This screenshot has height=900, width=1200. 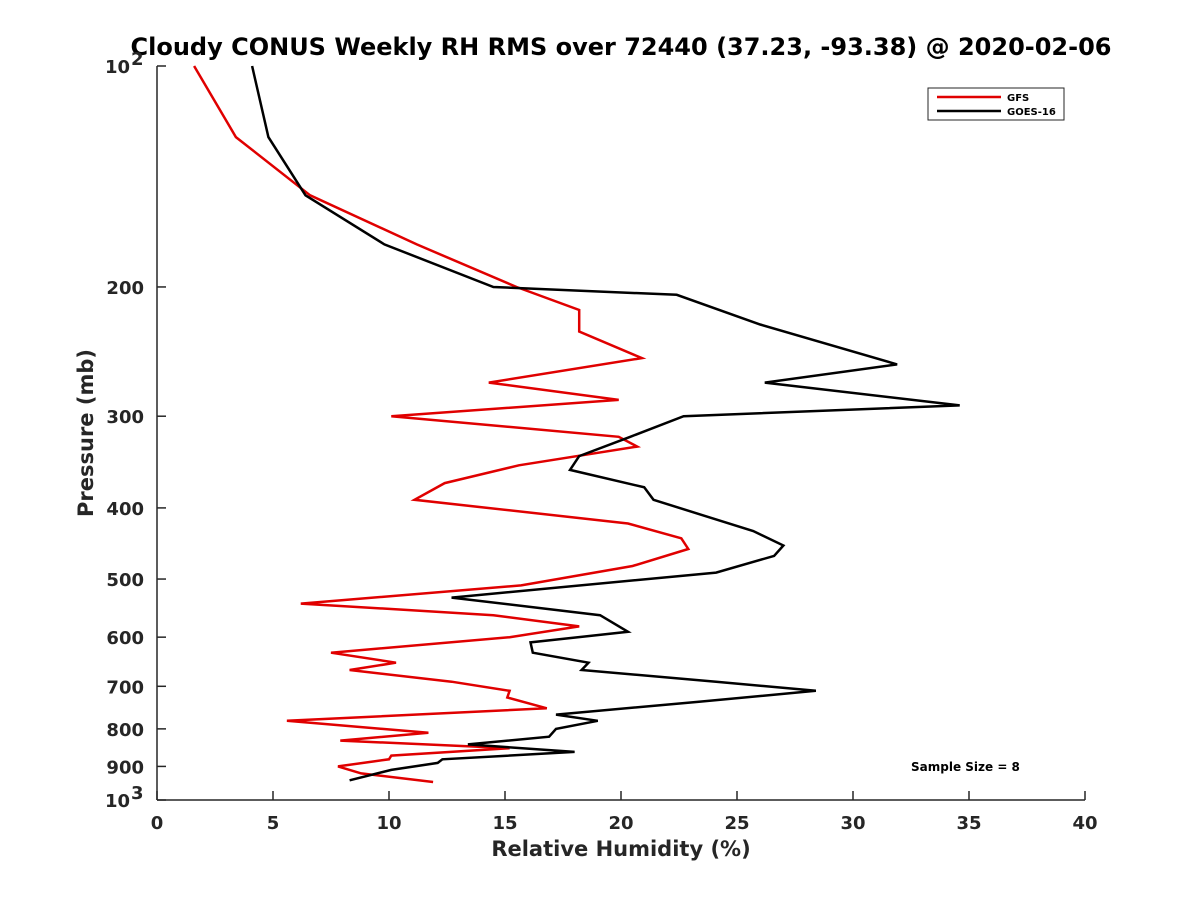 What do you see at coordinates (1084, 823) in the screenshot?
I see `x-tick-label: 40` at bounding box center [1084, 823].